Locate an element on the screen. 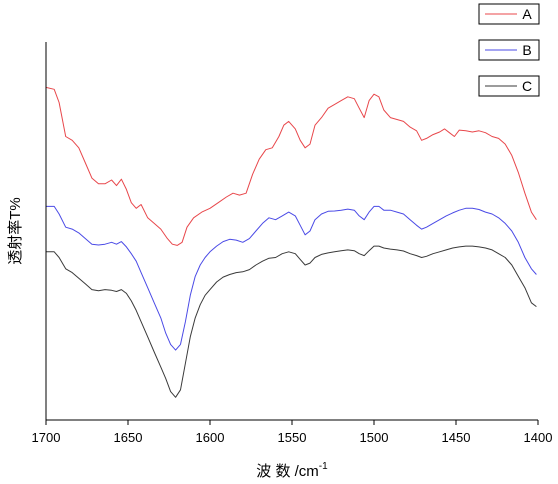 The width and height of the screenshot is (558, 484). x-tick-label: 1650 is located at coordinates (128, 437).